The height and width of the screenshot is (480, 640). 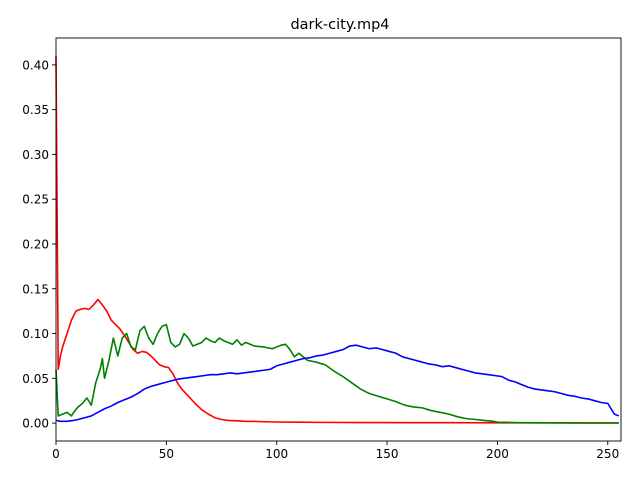 What do you see at coordinates (276, 454) in the screenshot?
I see `x-tick-label: 100` at bounding box center [276, 454].